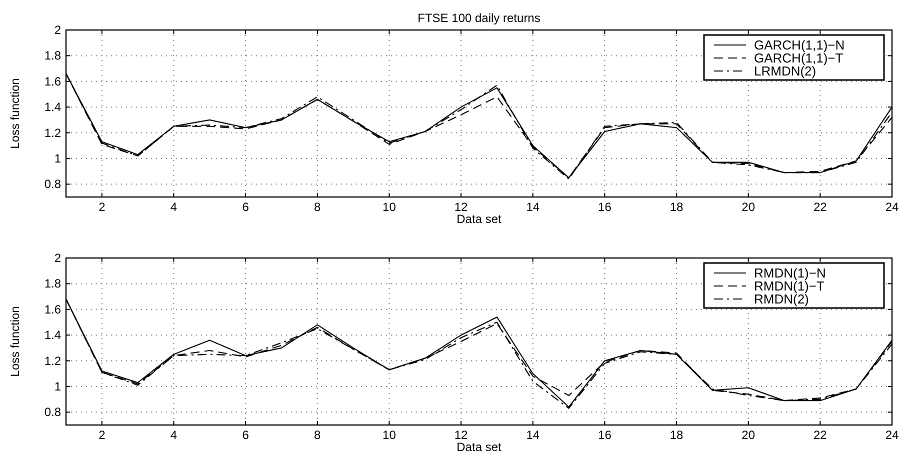 Image resolution: width=903 pixels, height=453 pixels. I want to click on legend-label: GARCH(1,1)−N, so click(799, 45).